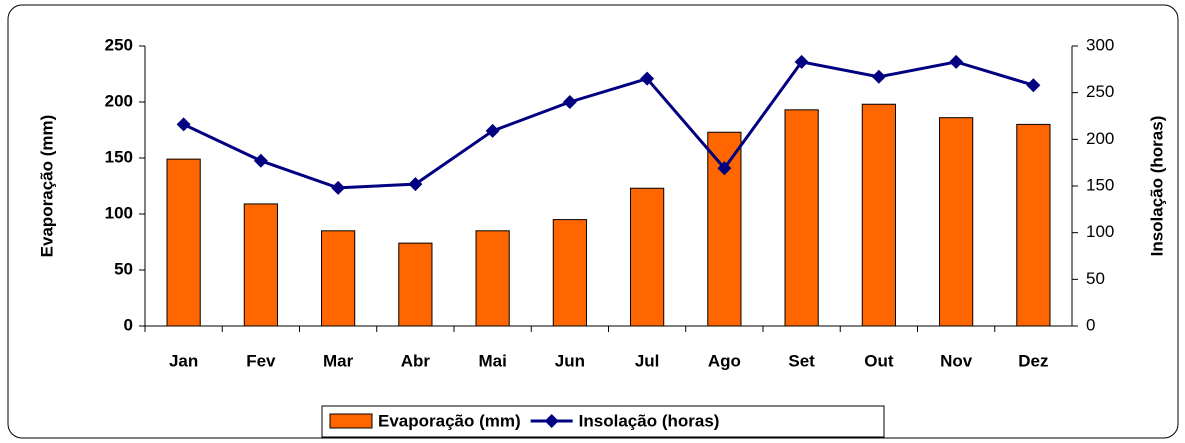 The height and width of the screenshot is (443, 1185). Describe the element at coordinates (570, 360) in the screenshot. I see `x-tick-label: Jun` at that location.